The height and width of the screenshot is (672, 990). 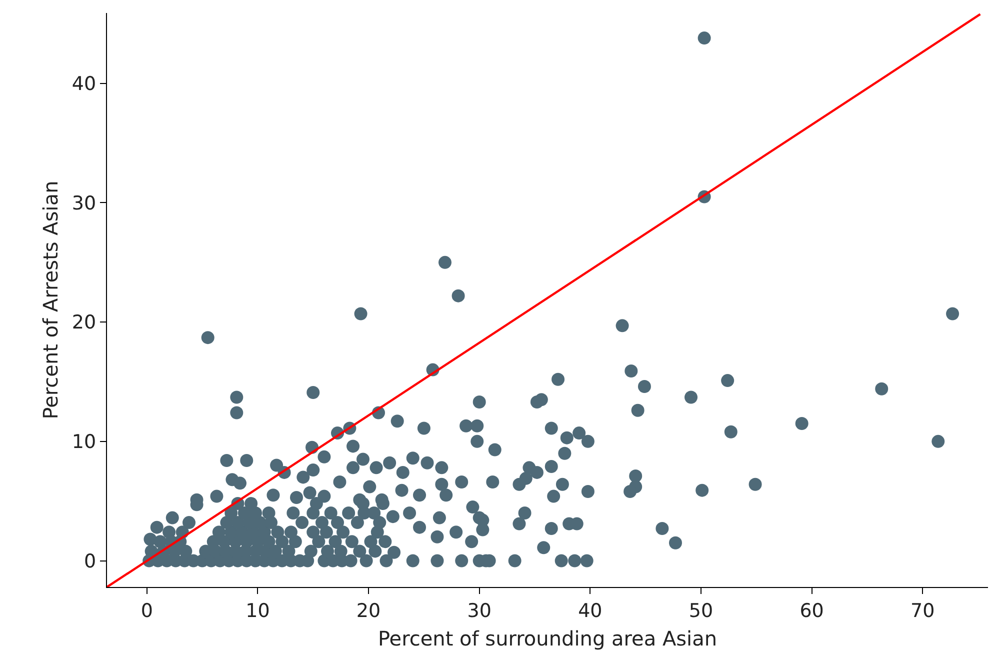 I want to click on x-tick-label: 10, so click(x=258, y=611).